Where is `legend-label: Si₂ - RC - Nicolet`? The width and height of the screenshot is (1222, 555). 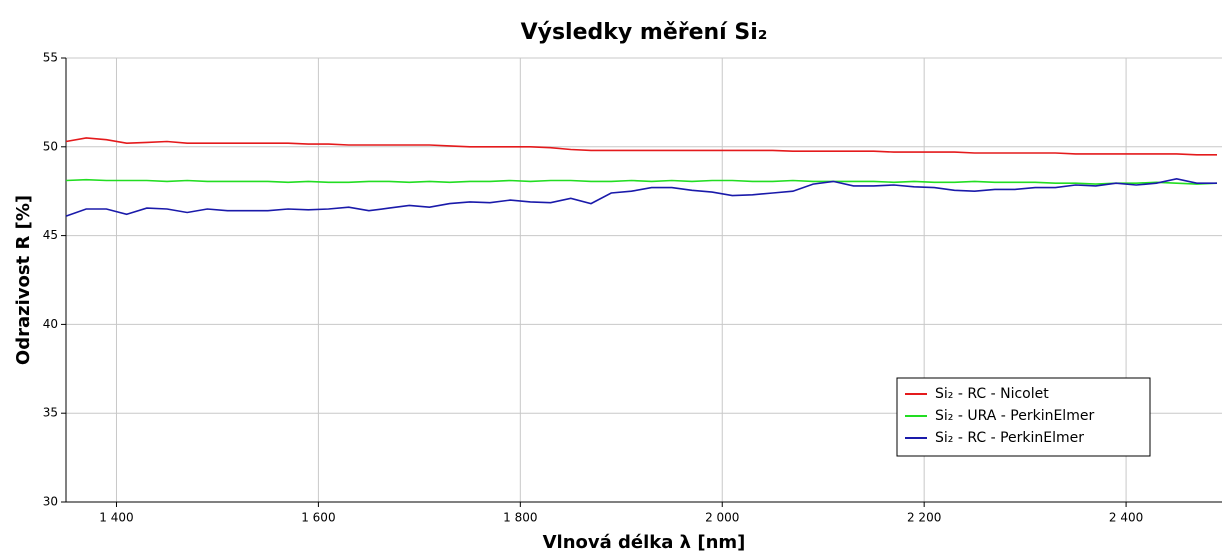 legend-label: Si₂ - RC - Nicolet is located at coordinates (992, 394).